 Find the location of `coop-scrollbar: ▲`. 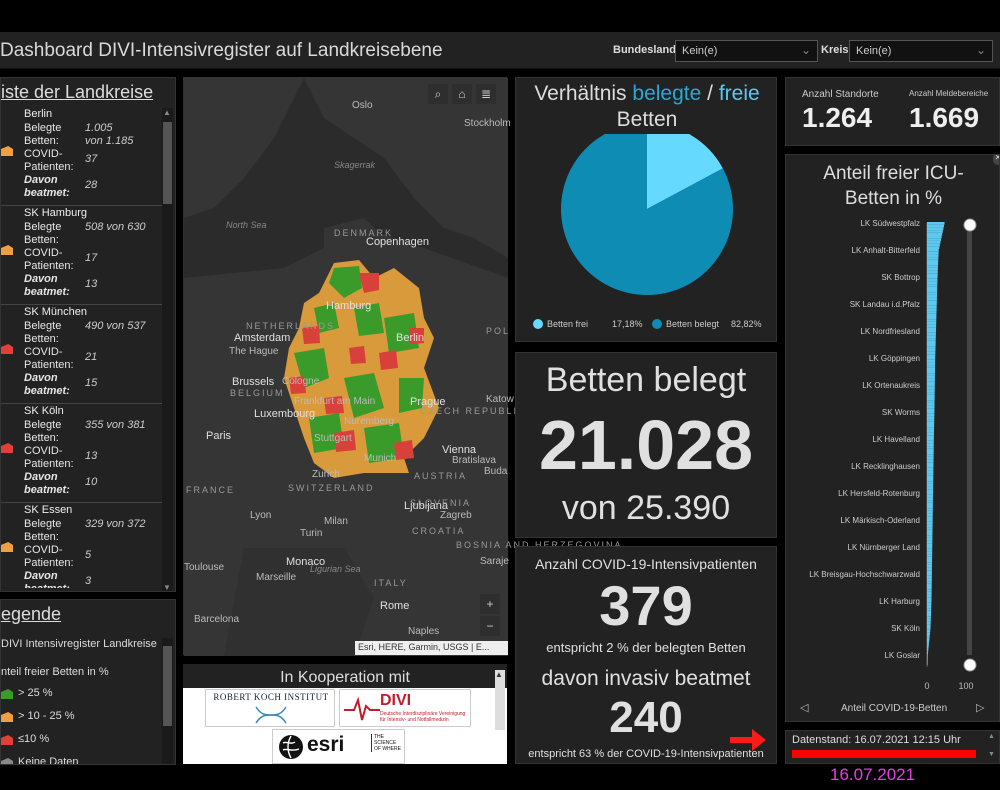

coop-scrollbar: ▲ is located at coordinates (500, 700).